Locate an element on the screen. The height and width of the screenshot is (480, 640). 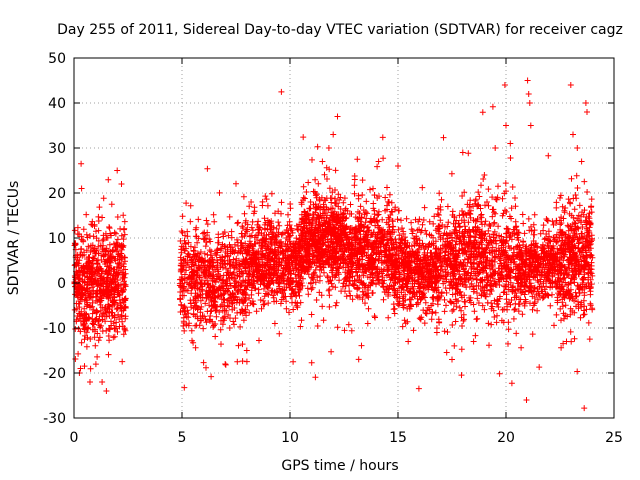
x-tick-label: 20 is located at coordinates (506, 438).